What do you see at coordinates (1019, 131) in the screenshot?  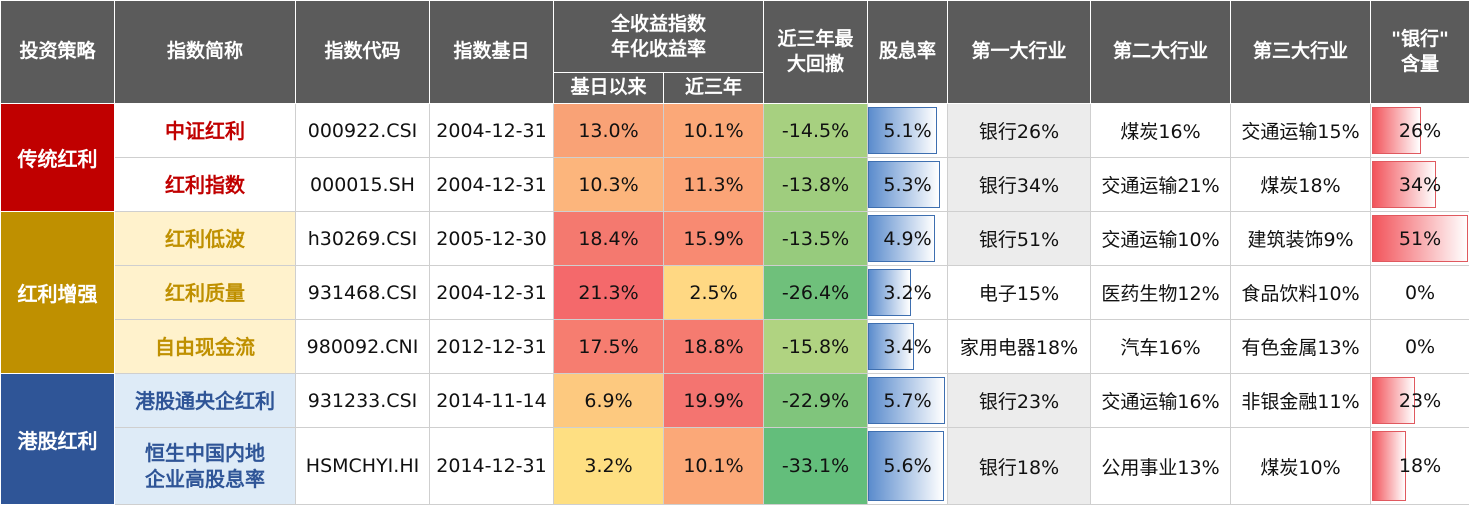 I see `industry-1: 银行26%` at bounding box center [1019, 131].